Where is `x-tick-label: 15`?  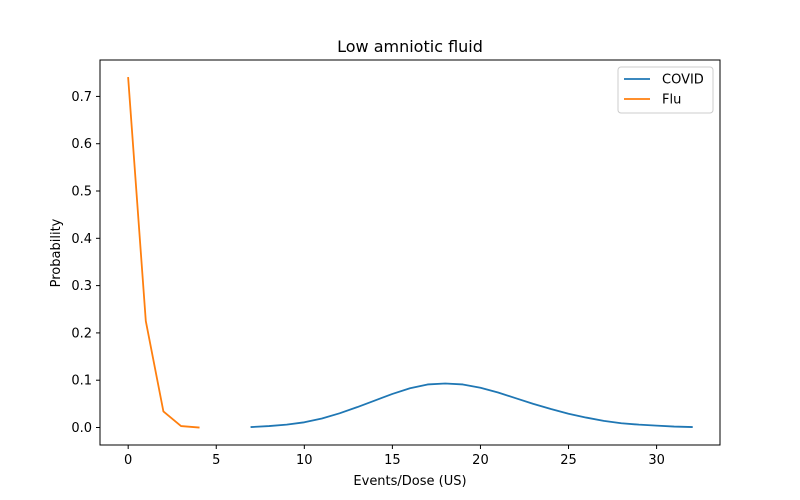 x-tick-label: 15 is located at coordinates (392, 460).